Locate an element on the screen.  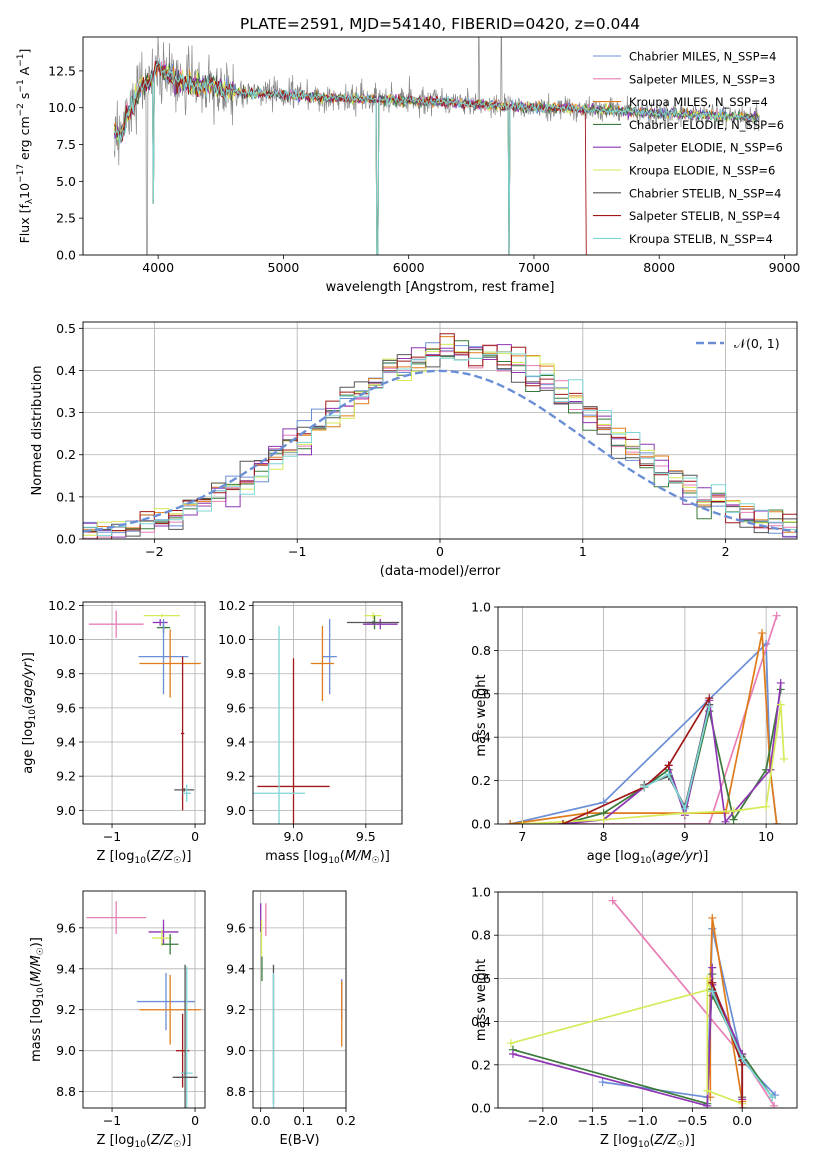
x-axis-label: mass [log10(M/M☉)] is located at coordinates (327, 857).